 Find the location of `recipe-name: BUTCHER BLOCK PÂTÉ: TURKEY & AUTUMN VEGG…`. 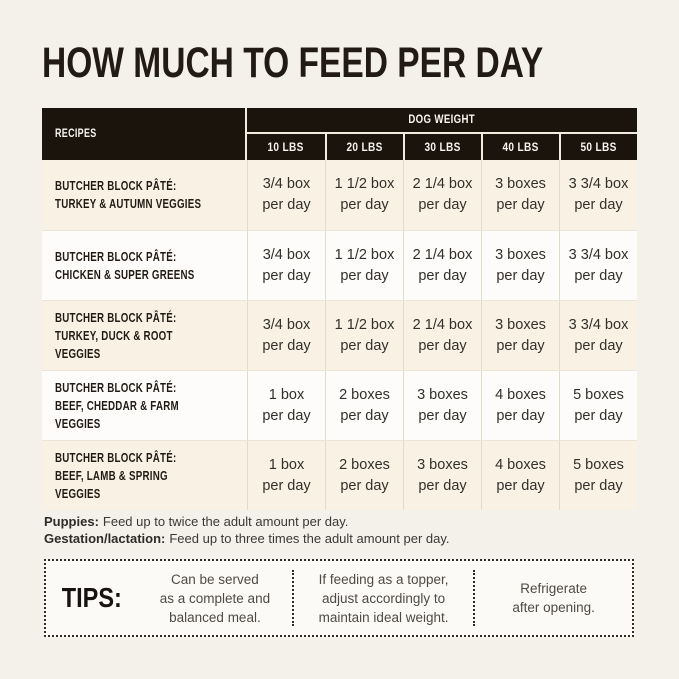

recipe-name: BUTCHER BLOCK PÂTÉ: TURKEY & AUTUMN VEGG… is located at coordinates (128, 195).